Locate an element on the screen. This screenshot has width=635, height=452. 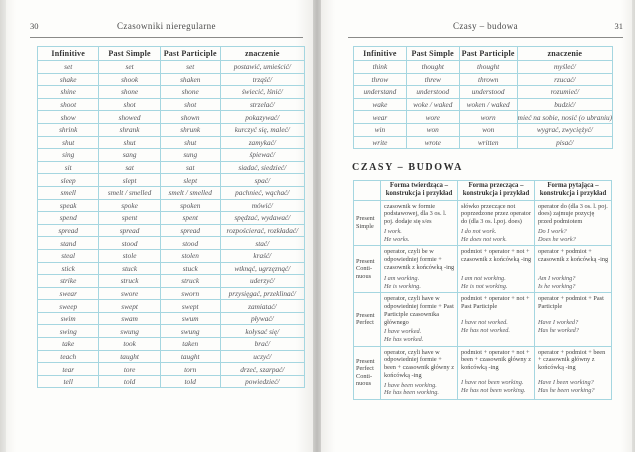
verb-row: tear tore torn drzeć, szarpać/ is located at coordinates (171, 369).